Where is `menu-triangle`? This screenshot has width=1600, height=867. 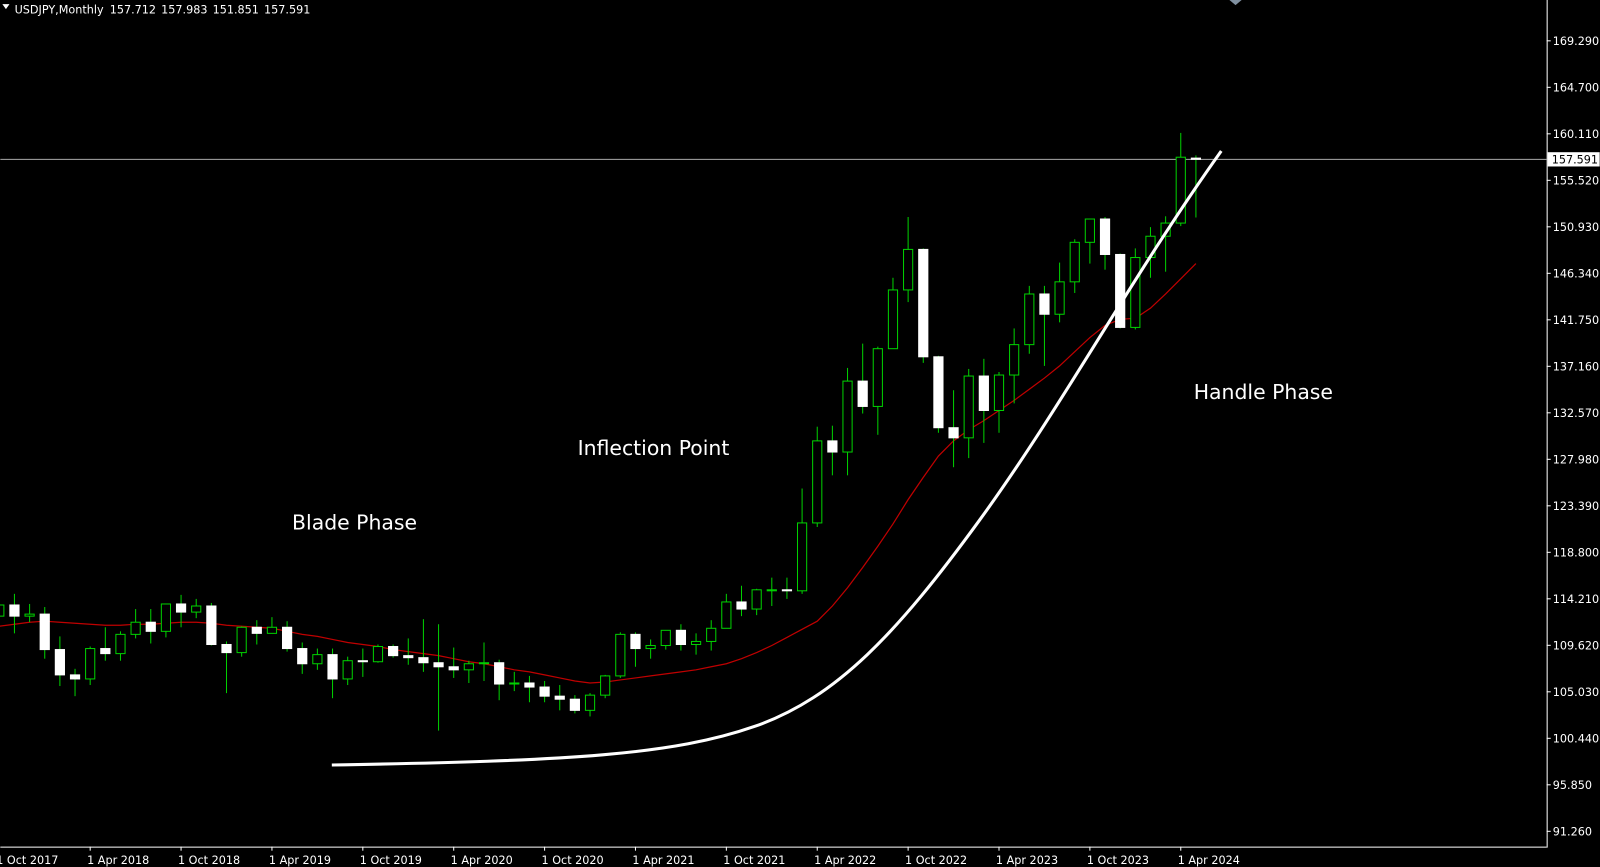
menu-triangle is located at coordinates (6, 7).